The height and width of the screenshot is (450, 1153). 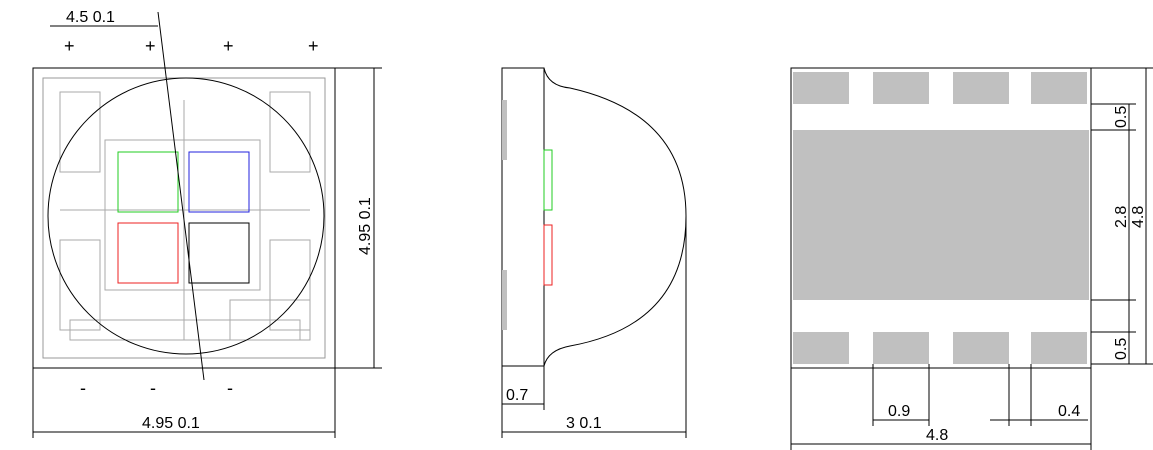 I want to click on plus-sign-2: +, so click(x=150, y=46).